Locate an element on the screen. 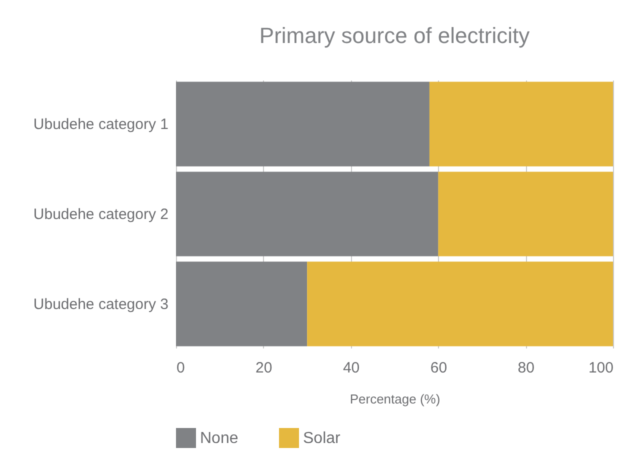 The width and height of the screenshot is (628, 460). x-tick-label: 80 is located at coordinates (526, 368).